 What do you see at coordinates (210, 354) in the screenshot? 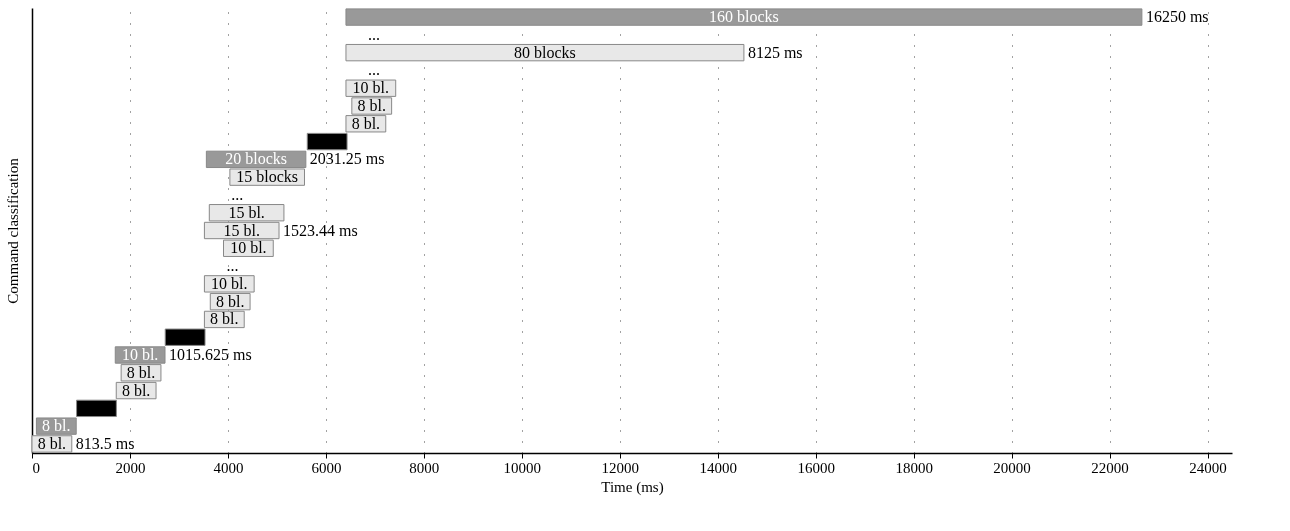
I see `annotation: 1015.625 ms` at bounding box center [210, 354].